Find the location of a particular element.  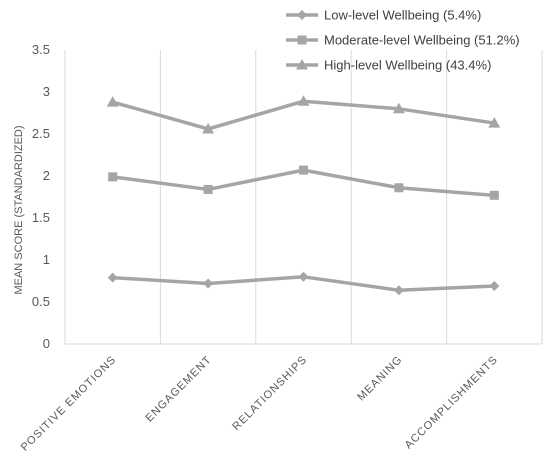

y-tick-label: 2.5 is located at coordinates (41, 133).